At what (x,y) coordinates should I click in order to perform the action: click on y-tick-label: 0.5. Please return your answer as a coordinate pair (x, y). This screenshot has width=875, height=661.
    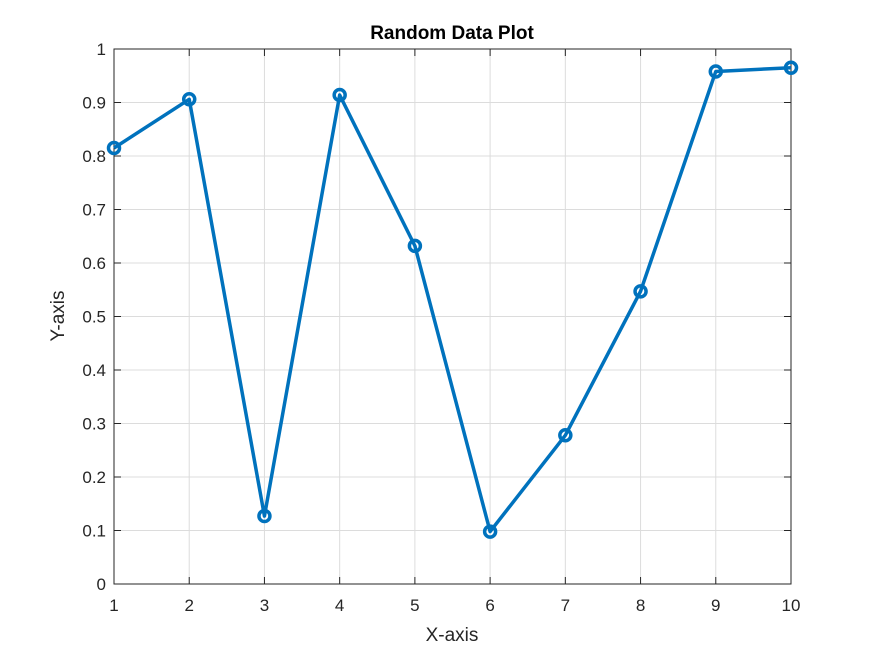
    Looking at the image, I should click on (94, 317).